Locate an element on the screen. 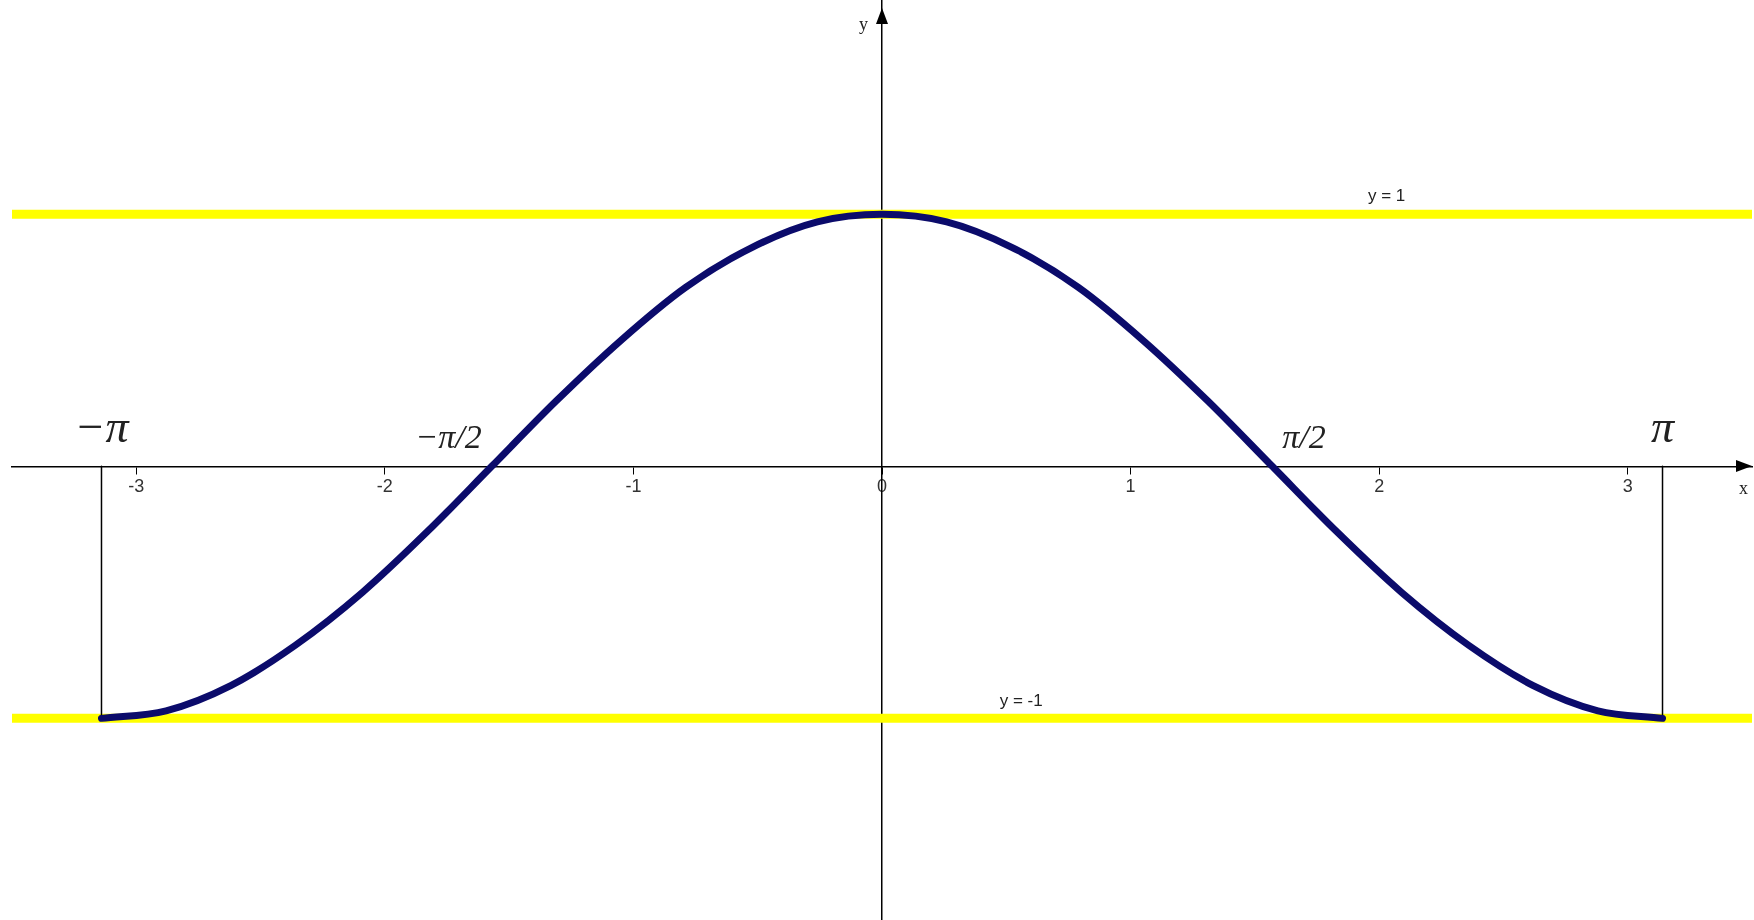 The image size is (1754, 920). x-tick-label: 2 is located at coordinates (1379, 486).